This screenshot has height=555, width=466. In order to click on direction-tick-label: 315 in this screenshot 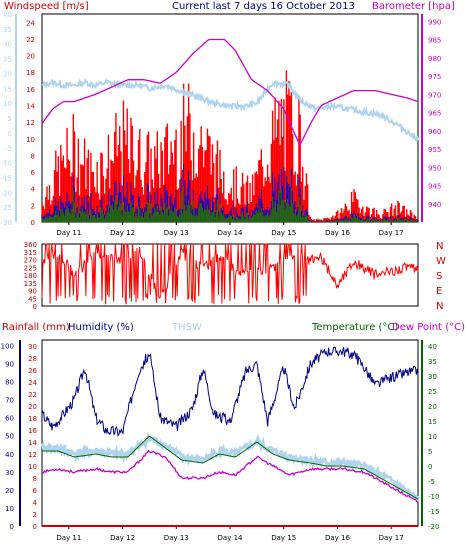, I will do `click(30, 253)`.